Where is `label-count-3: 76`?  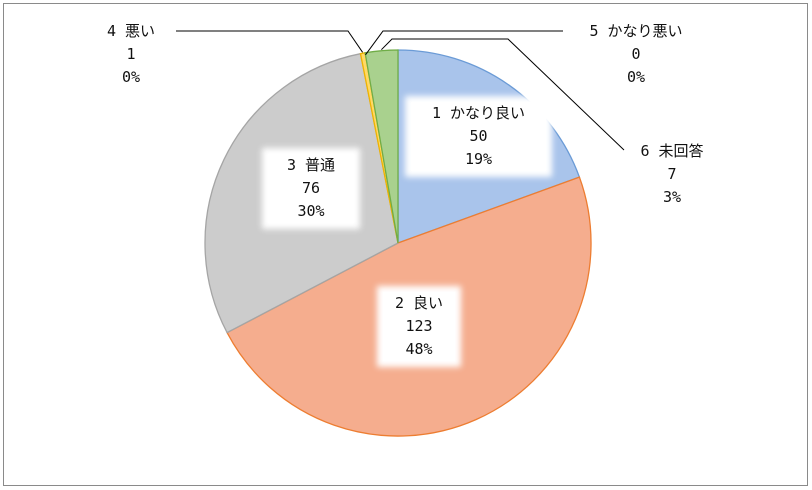
label-count-3: 76 is located at coordinates (311, 188).